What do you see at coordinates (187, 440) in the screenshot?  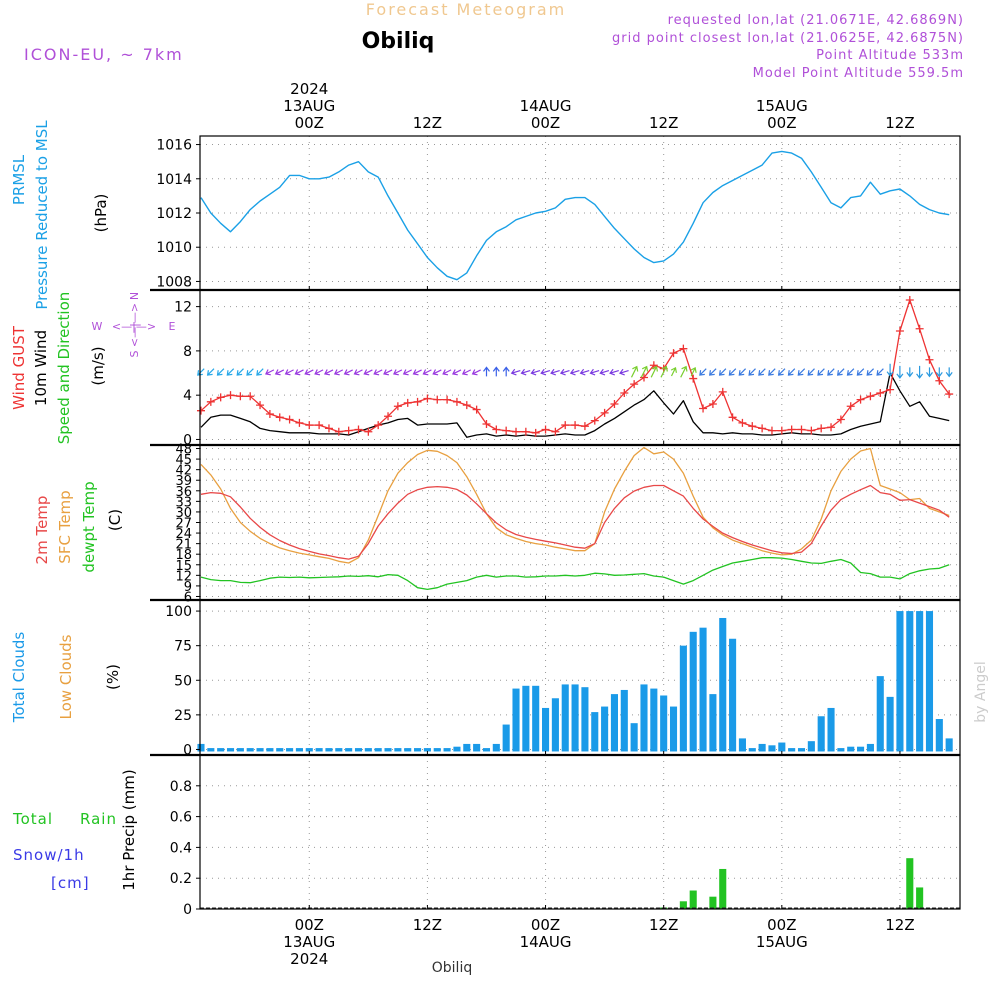 I see `y-tick-label: 0` at bounding box center [187, 440].